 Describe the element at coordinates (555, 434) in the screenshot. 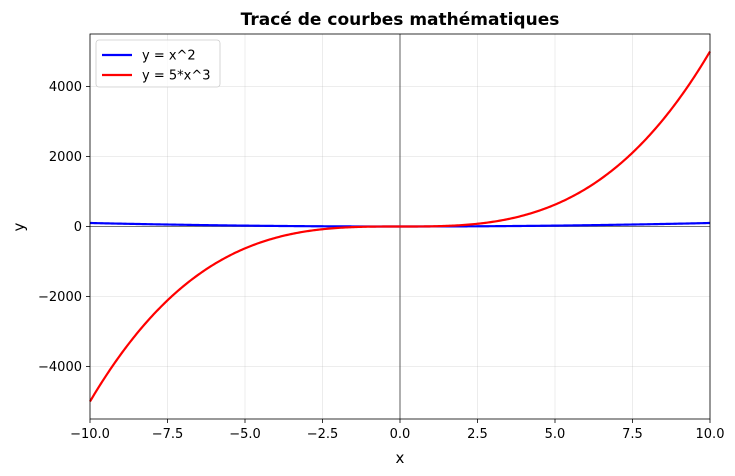

I see `x-tick-label: 5.0` at that location.